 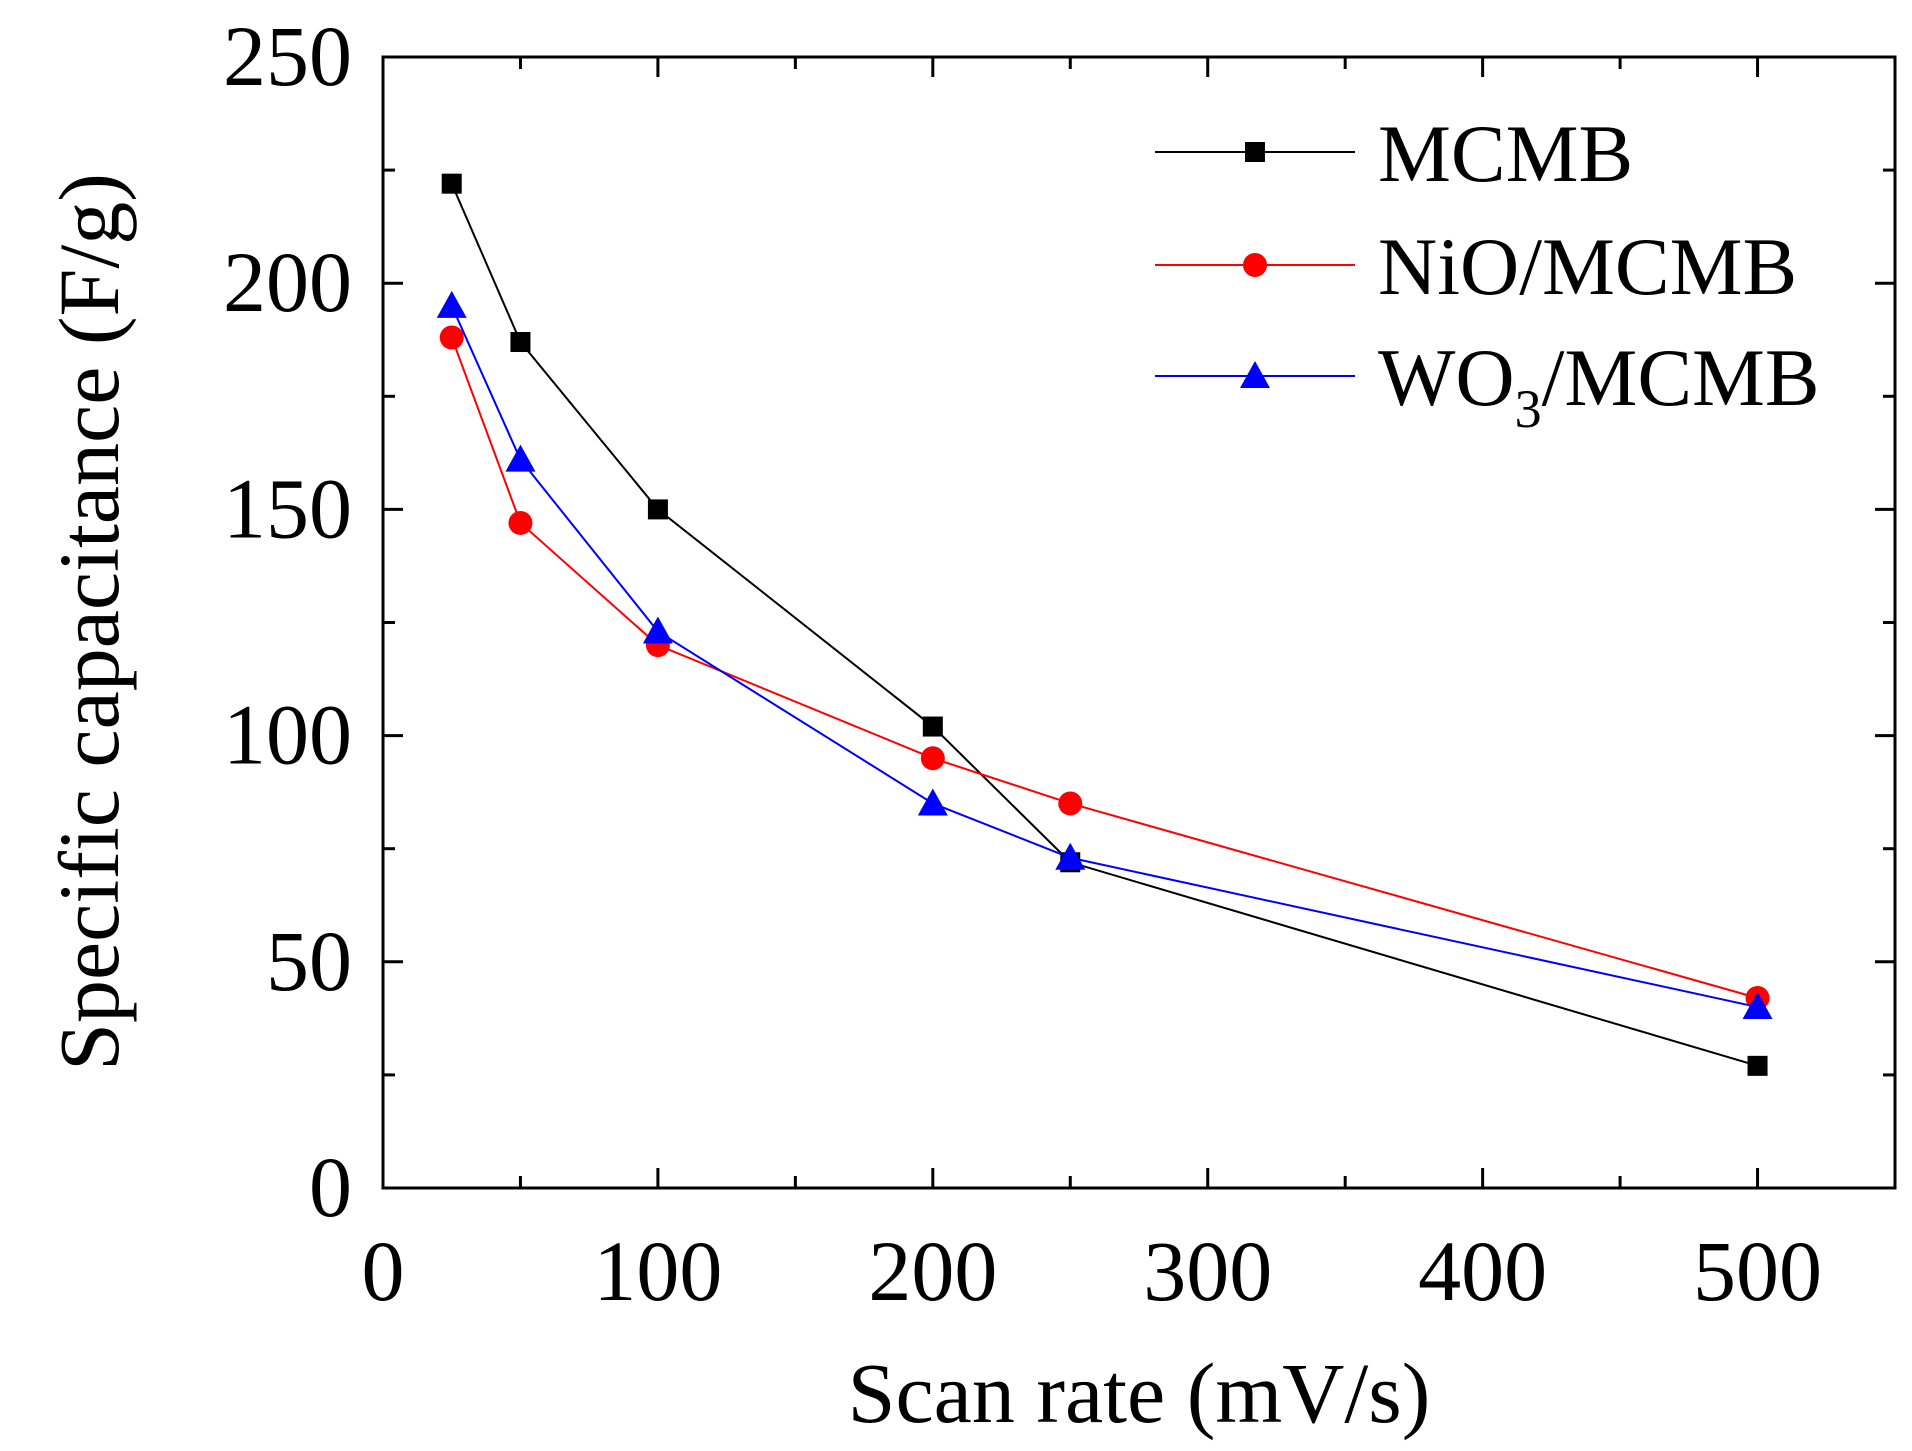 I want to click on legend-label-nio-mcmb: NiO/MCMB, so click(x=1587, y=266).